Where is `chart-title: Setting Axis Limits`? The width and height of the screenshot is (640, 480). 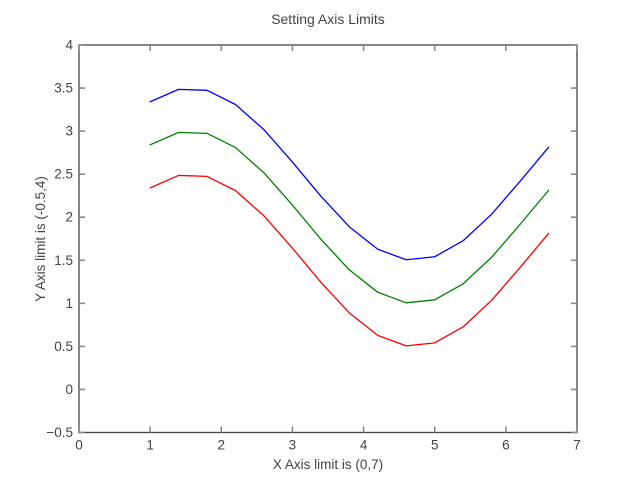 chart-title: Setting Axis Limits is located at coordinates (328, 19).